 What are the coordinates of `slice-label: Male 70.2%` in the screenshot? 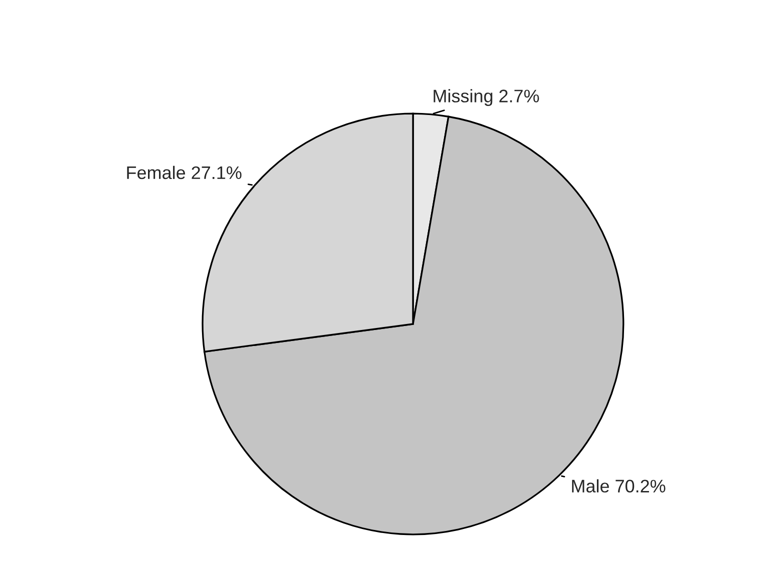 It's located at (619, 486).